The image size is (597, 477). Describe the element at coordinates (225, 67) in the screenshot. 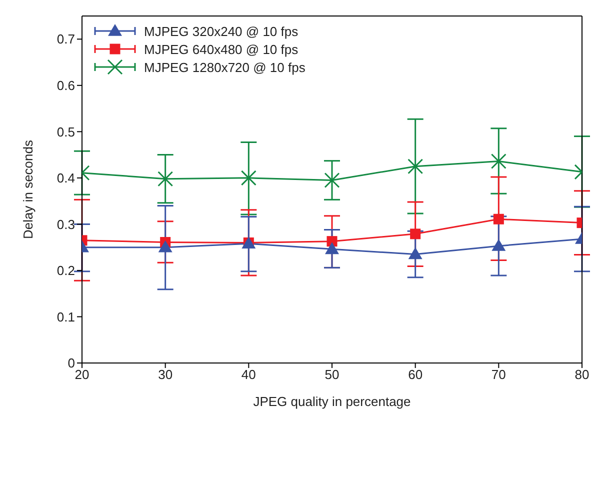

I see `legend-label: MJPEG 1280x720 @ 10 fps` at that location.